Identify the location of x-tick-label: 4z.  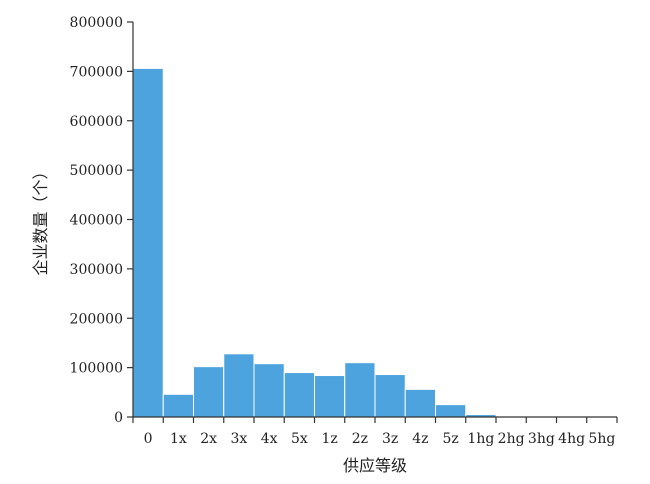
(420, 439).